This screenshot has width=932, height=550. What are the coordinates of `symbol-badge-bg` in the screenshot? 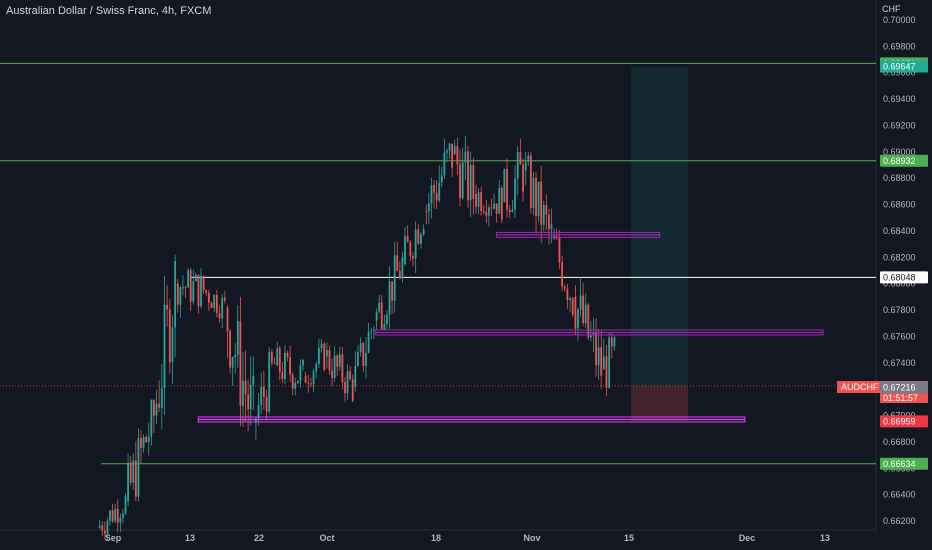 It's located at (858, 387).